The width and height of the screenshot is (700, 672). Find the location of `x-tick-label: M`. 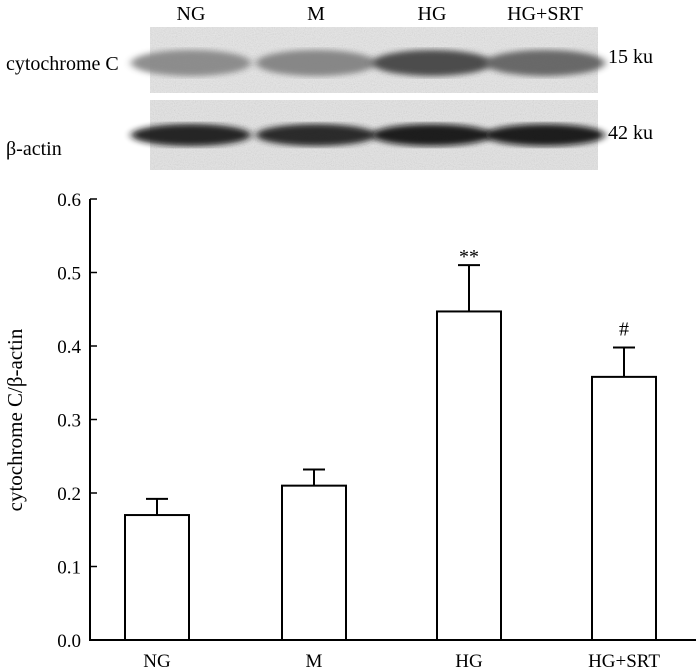

x-tick-label: M is located at coordinates (314, 661).